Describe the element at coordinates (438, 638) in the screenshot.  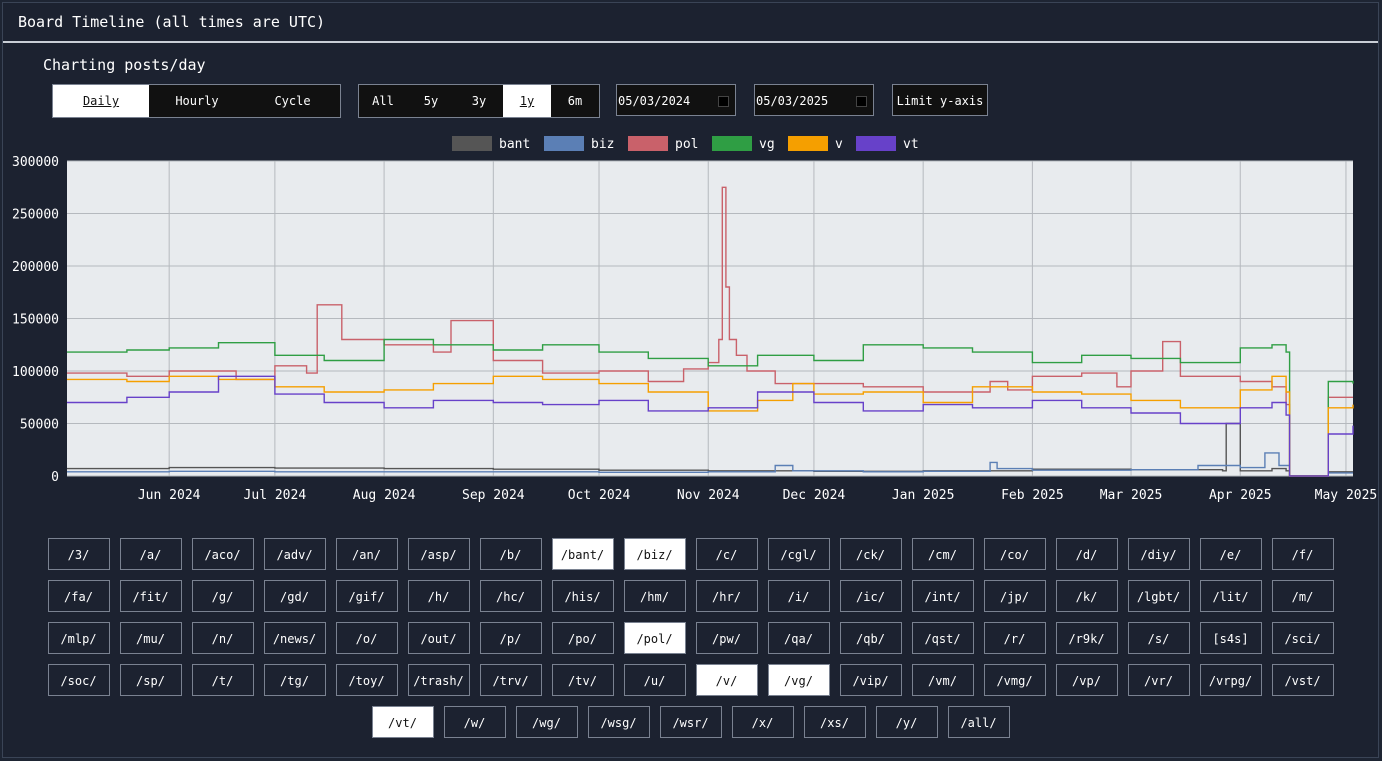
I see `board-button-out: /out/` at that location.